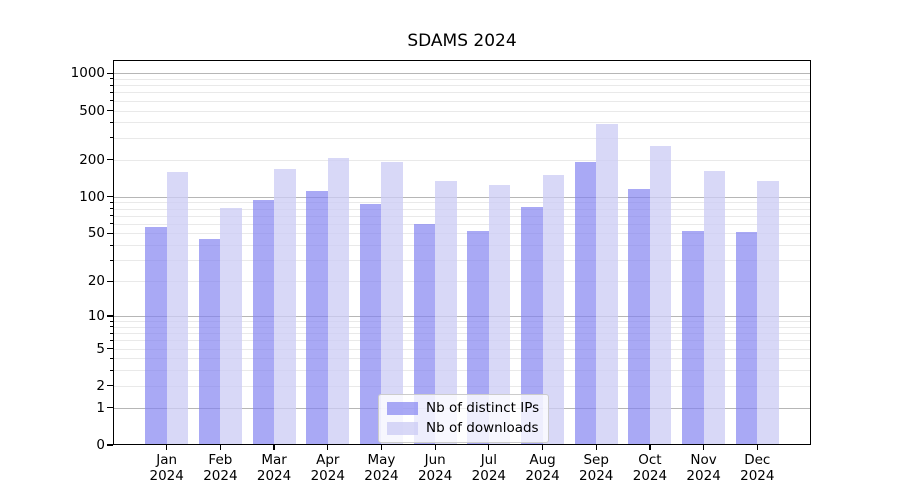  I want to click on y-tick-label: 1000, so click(87, 73).